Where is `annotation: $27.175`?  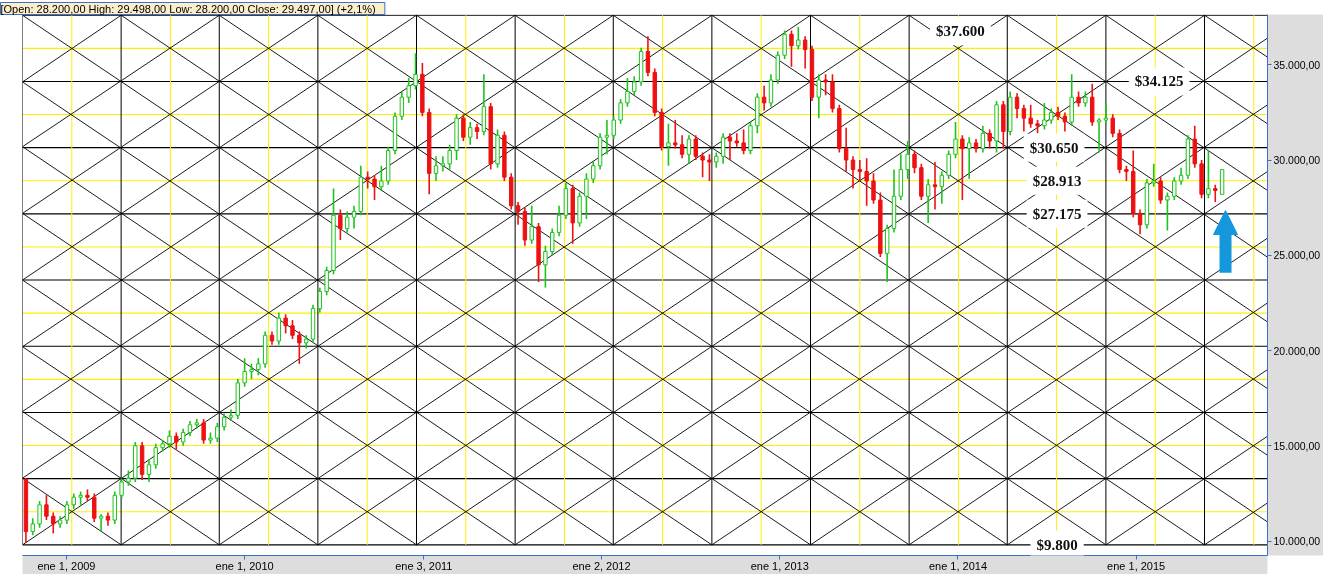
annotation: $27.175 is located at coordinates (1057, 213).